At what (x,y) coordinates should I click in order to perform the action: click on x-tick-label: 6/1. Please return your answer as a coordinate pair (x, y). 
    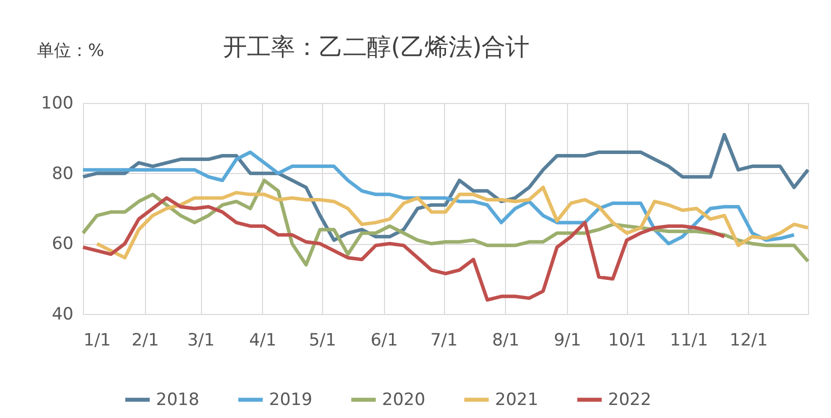
    Looking at the image, I should click on (384, 340).